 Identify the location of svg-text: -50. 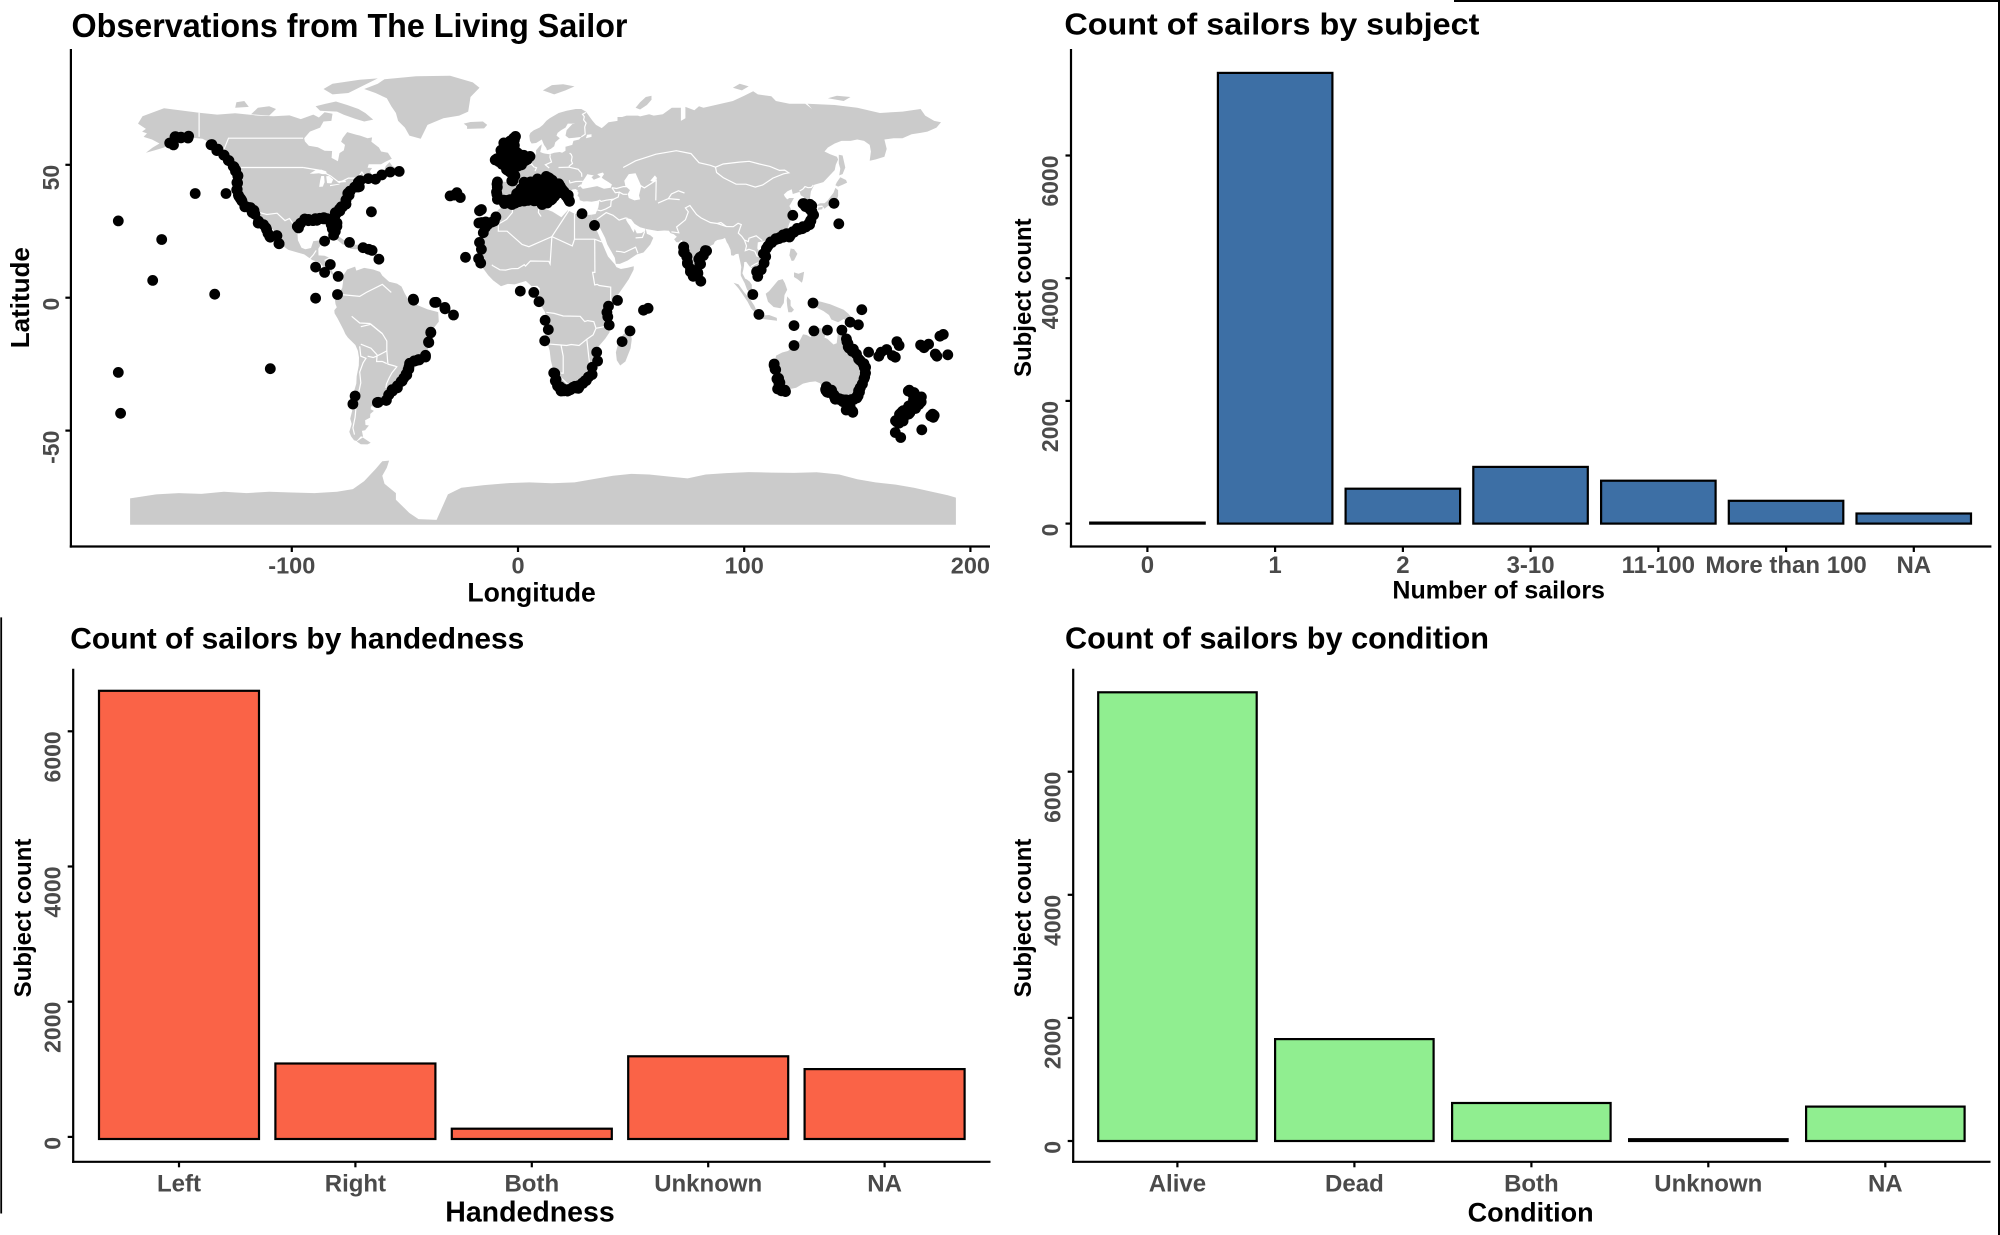
(51, 447).